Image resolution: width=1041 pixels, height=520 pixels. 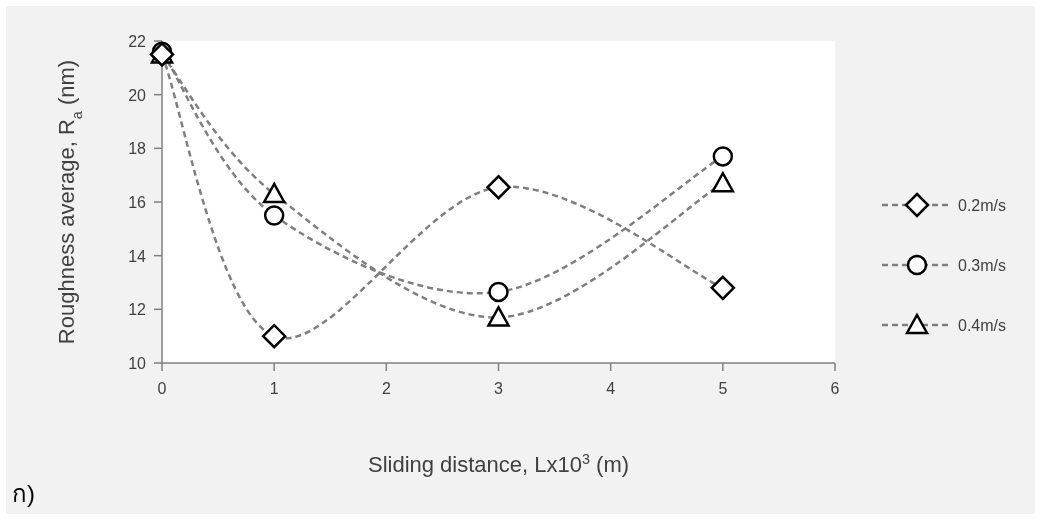 I want to click on x-tick-label: 3, so click(x=499, y=388).